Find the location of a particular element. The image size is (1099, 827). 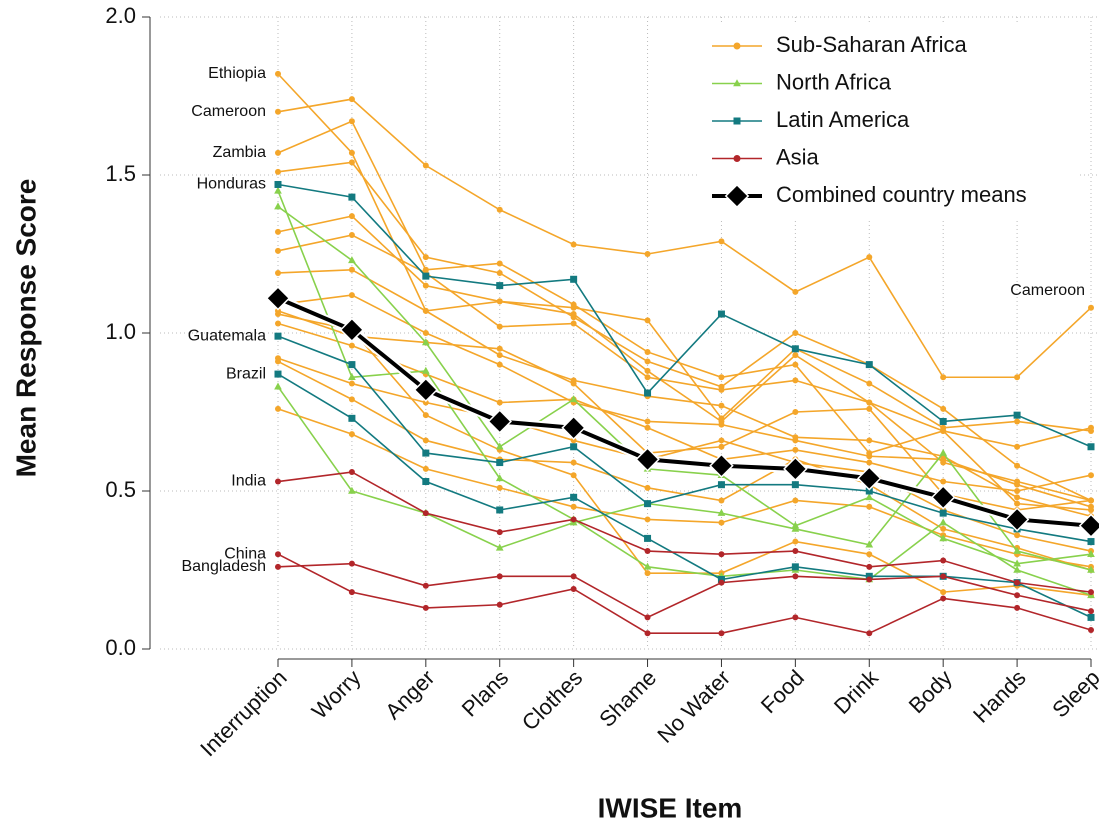

x-tick-label: Interruption is located at coordinates (243, 713).